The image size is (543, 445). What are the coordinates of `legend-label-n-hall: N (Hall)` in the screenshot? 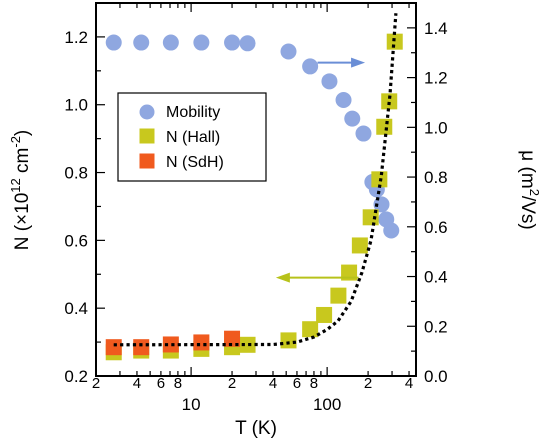 It's located at (193, 137).